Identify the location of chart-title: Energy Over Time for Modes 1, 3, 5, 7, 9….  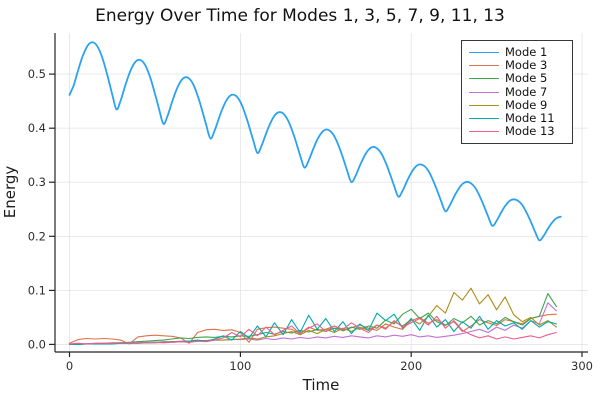
(300, 16).